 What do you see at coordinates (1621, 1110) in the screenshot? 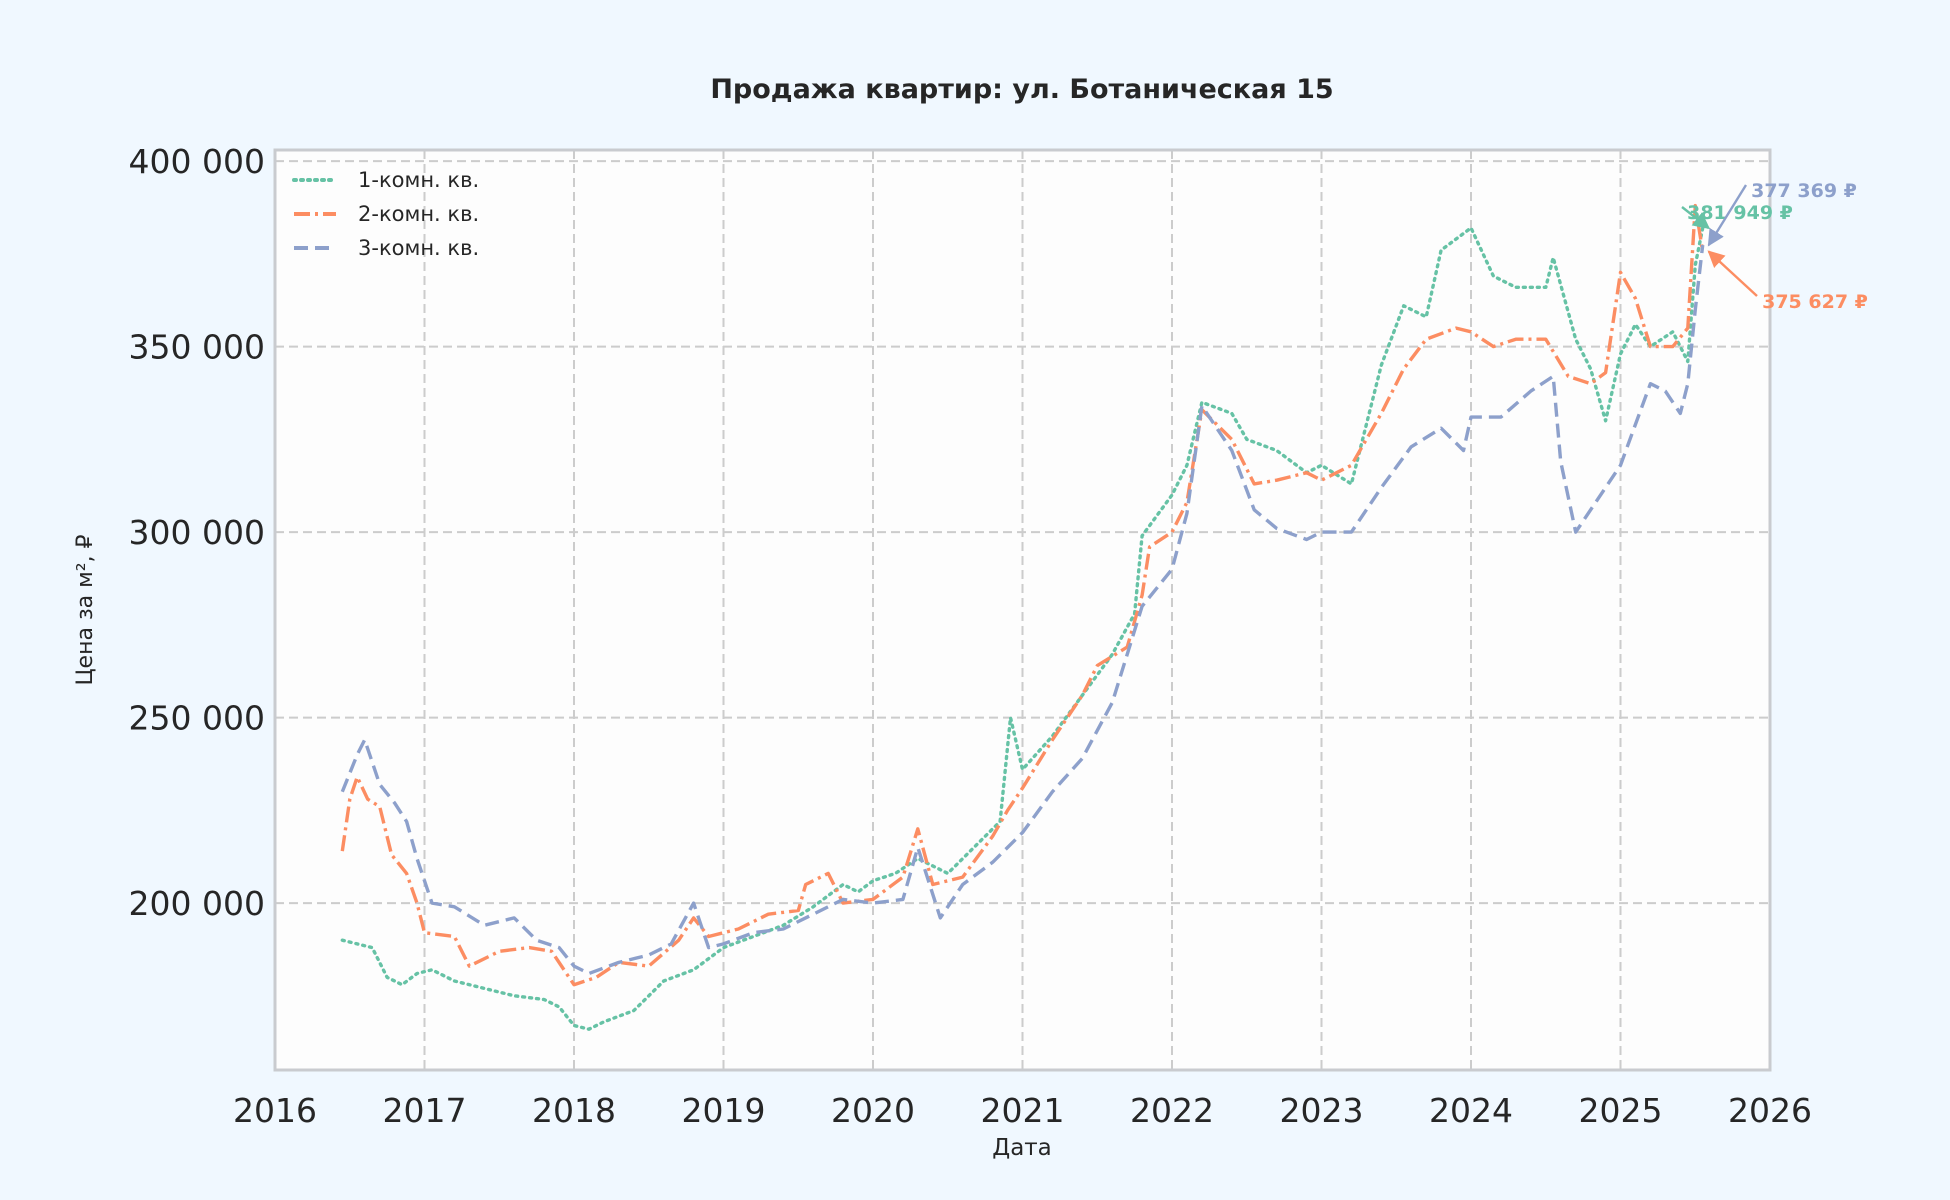
I see `x-tick-label: 2025` at bounding box center [1621, 1110].